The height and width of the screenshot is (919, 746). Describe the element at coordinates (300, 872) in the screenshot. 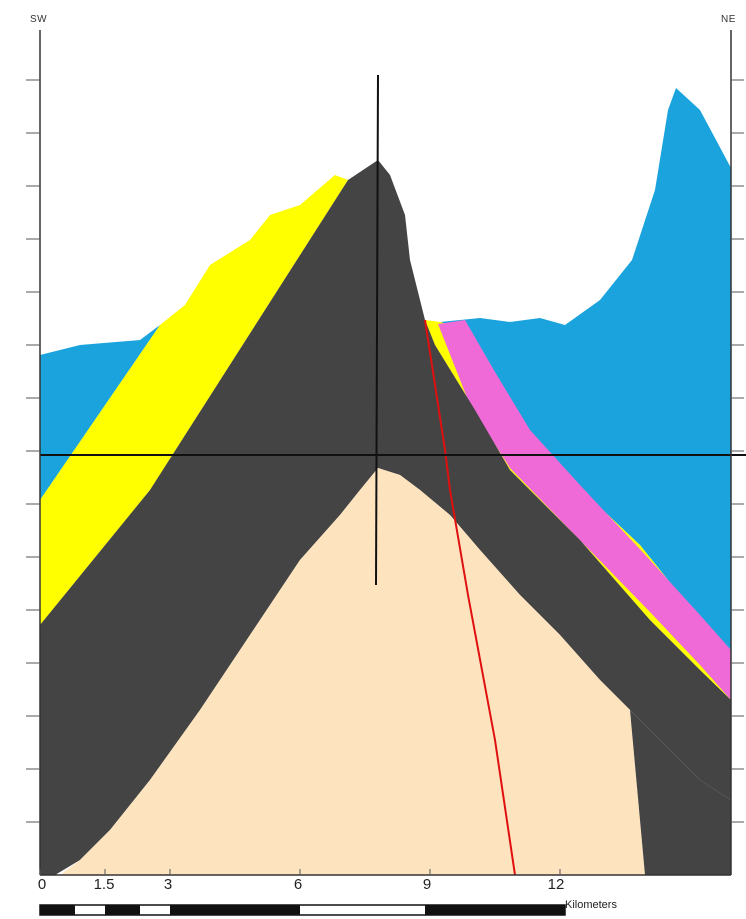

I see `bottom-axis-ticks` at that location.